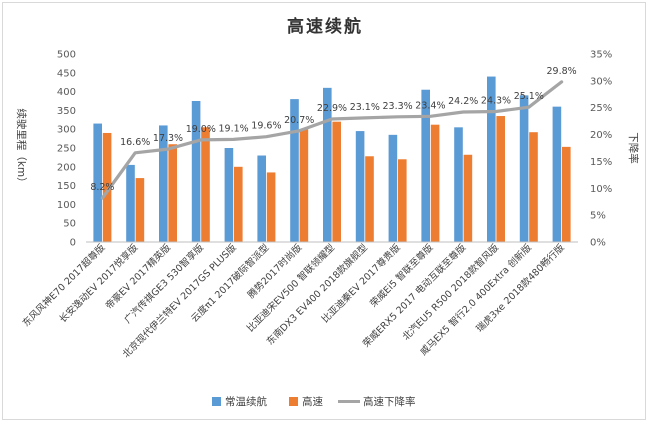 The height and width of the screenshot is (424, 650). I want to click on y2-tick-label: 25%, so click(601, 108).